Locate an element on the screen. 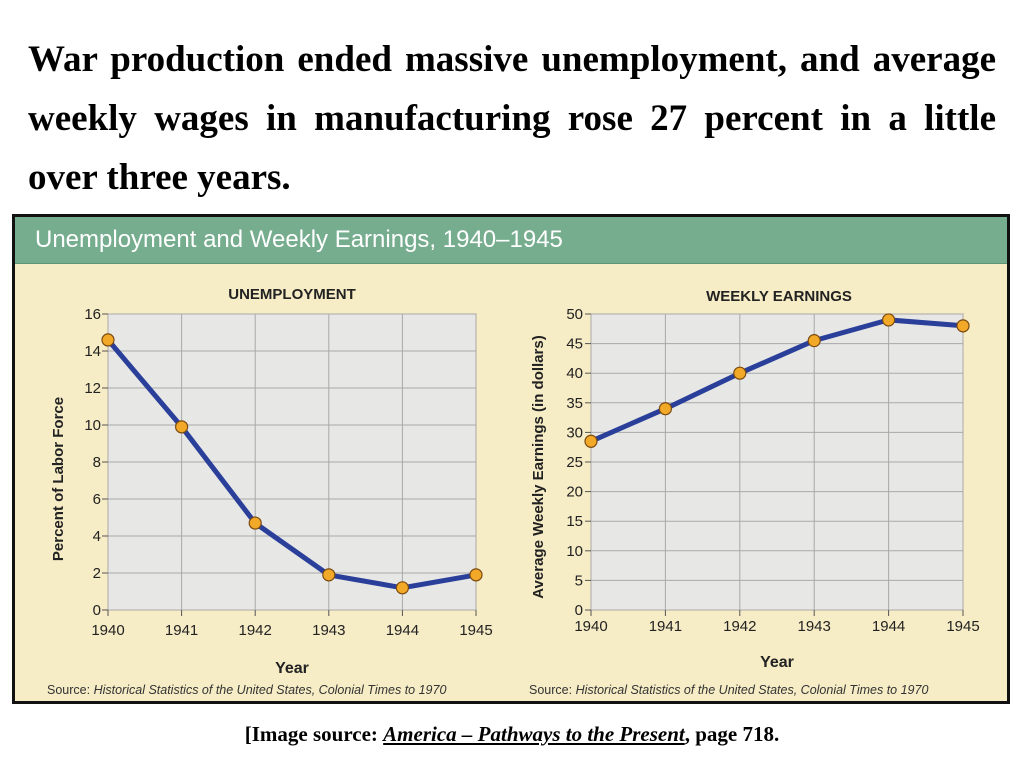  earnings-point-1942 is located at coordinates (740, 373).